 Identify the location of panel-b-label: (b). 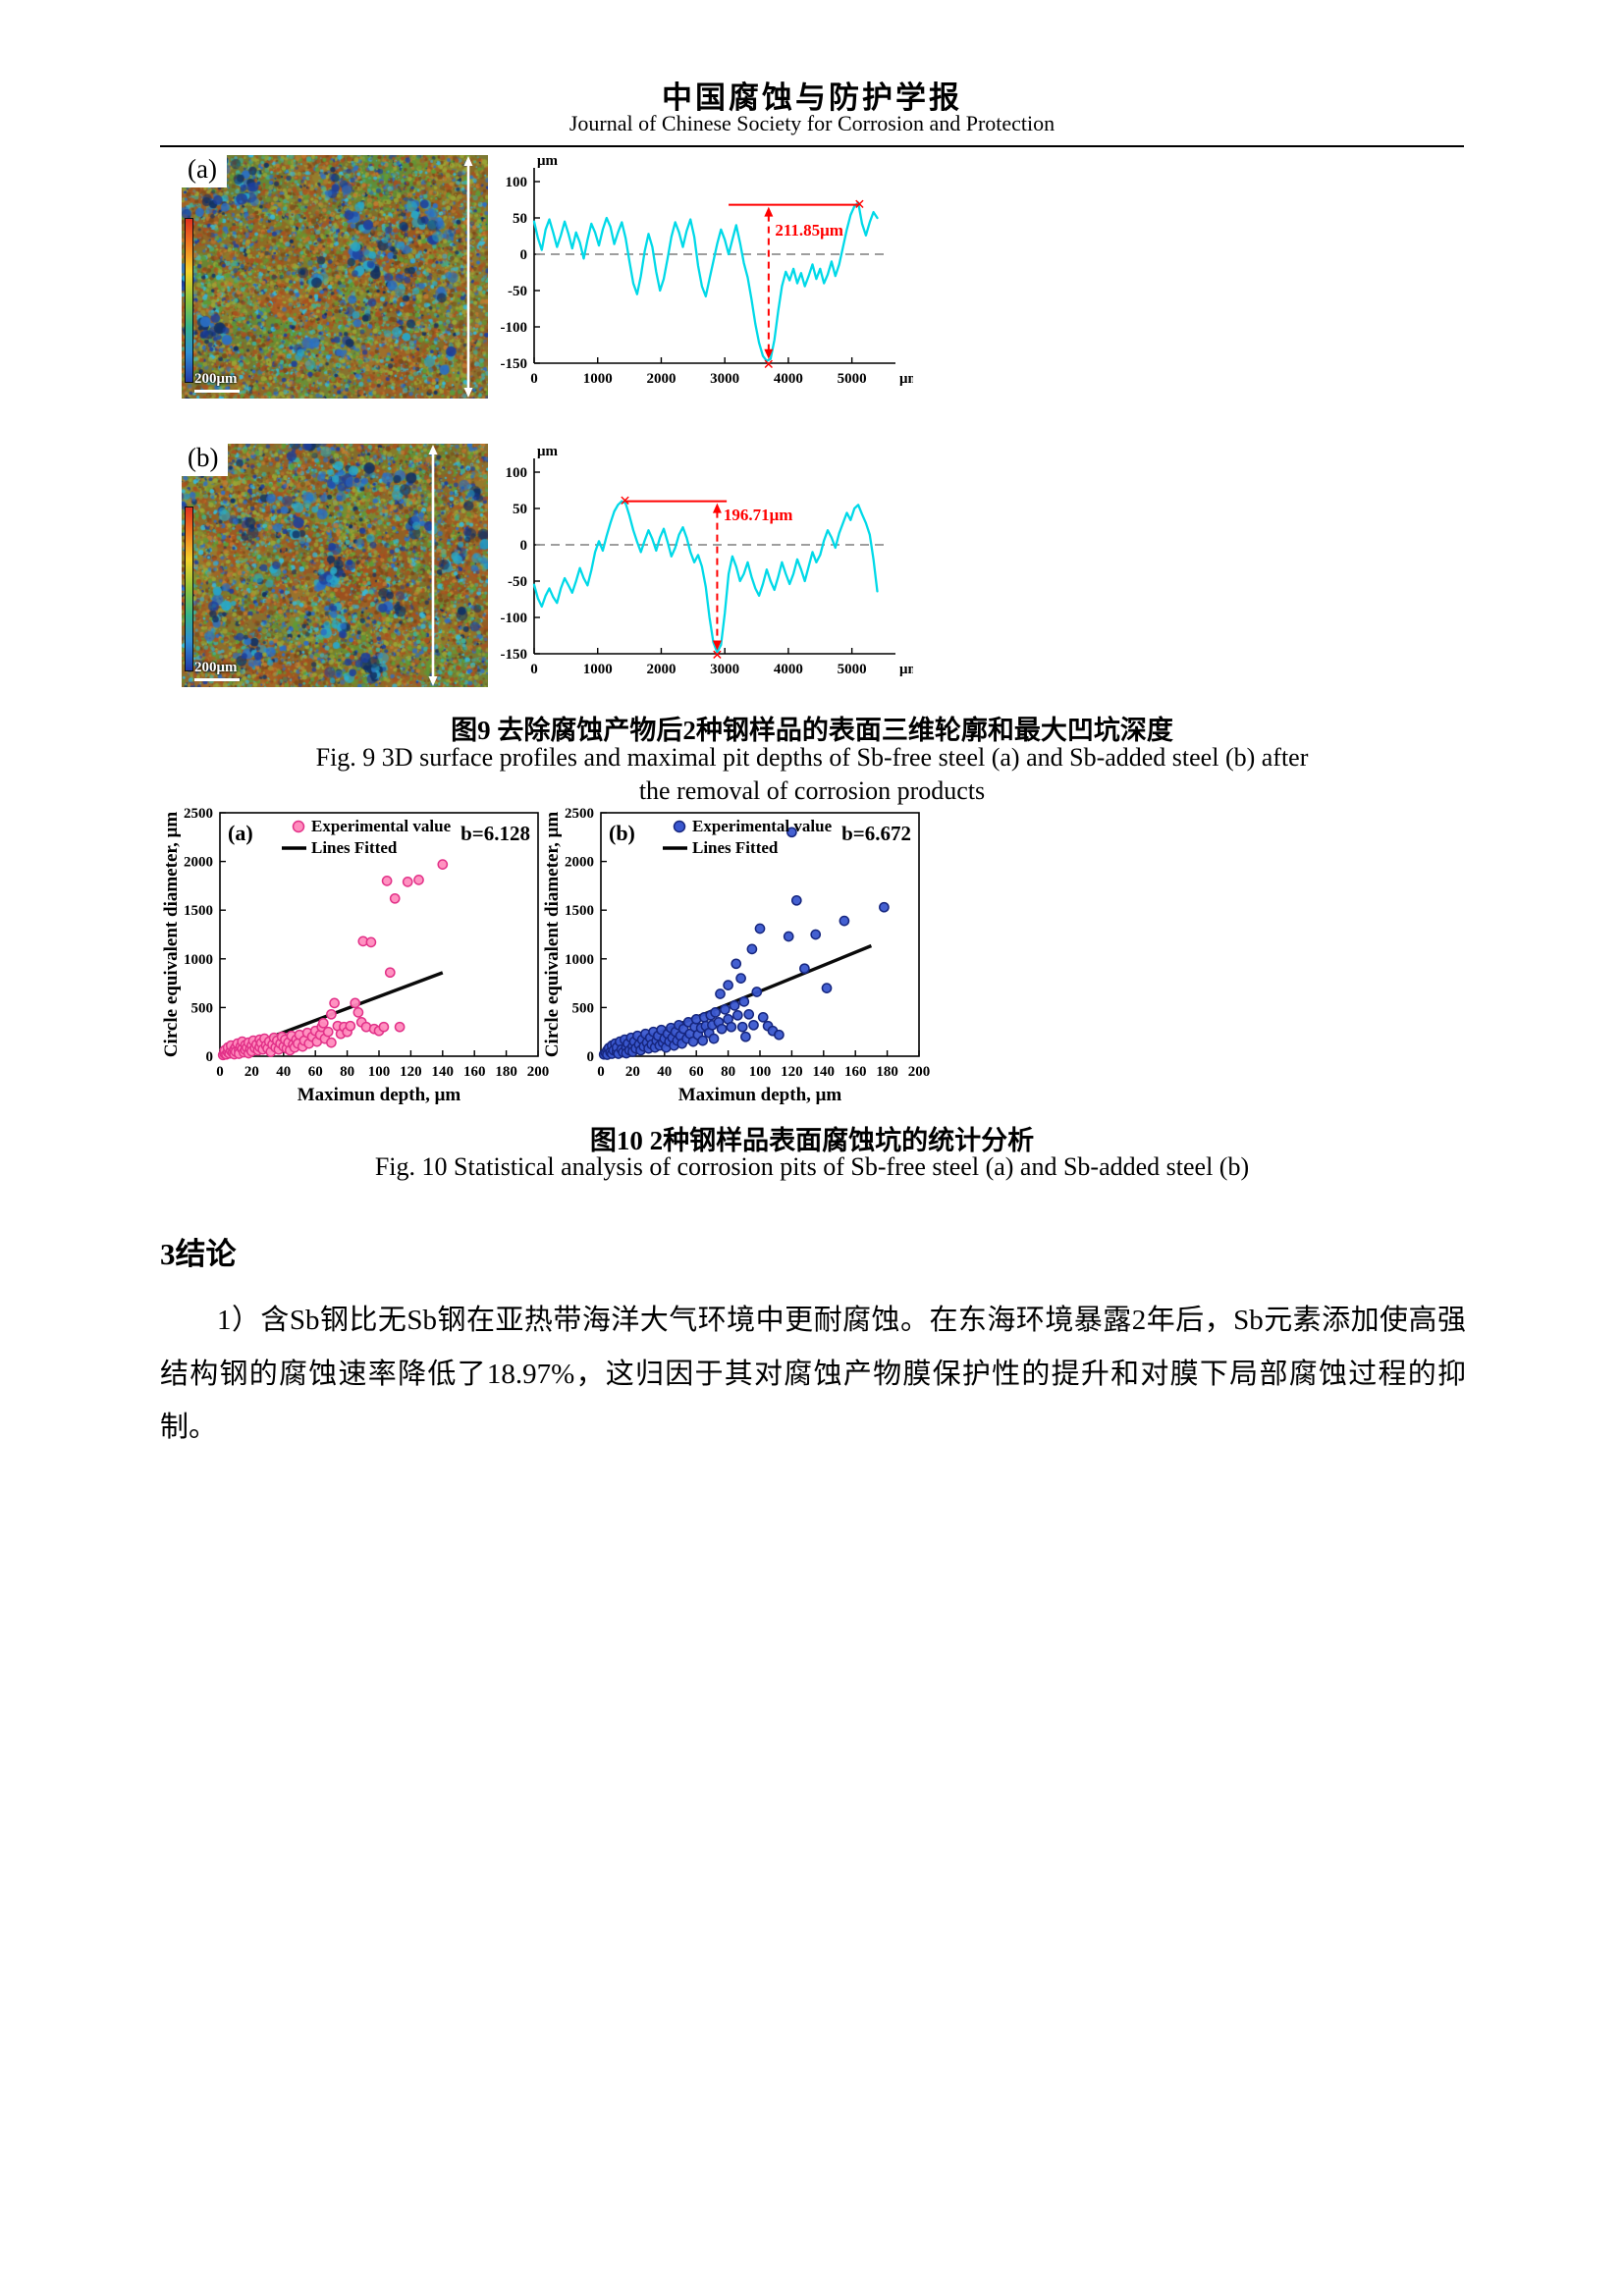
(205, 459).